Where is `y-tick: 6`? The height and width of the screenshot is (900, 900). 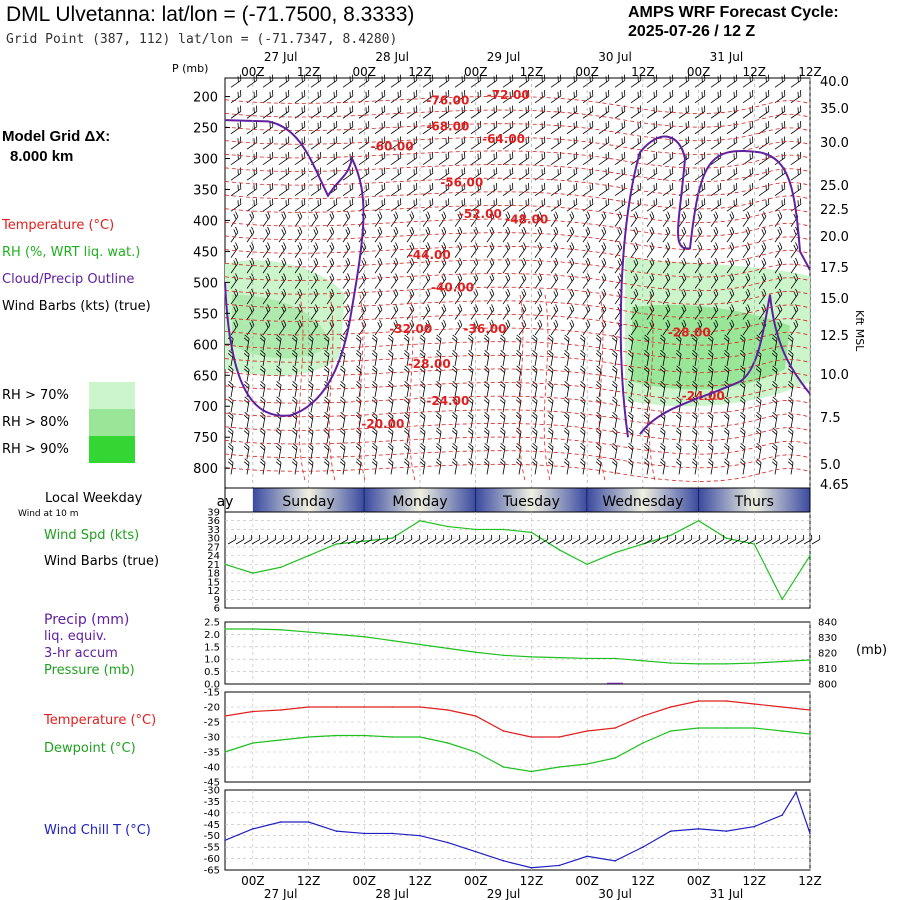 y-tick: 6 is located at coordinates (217, 609).